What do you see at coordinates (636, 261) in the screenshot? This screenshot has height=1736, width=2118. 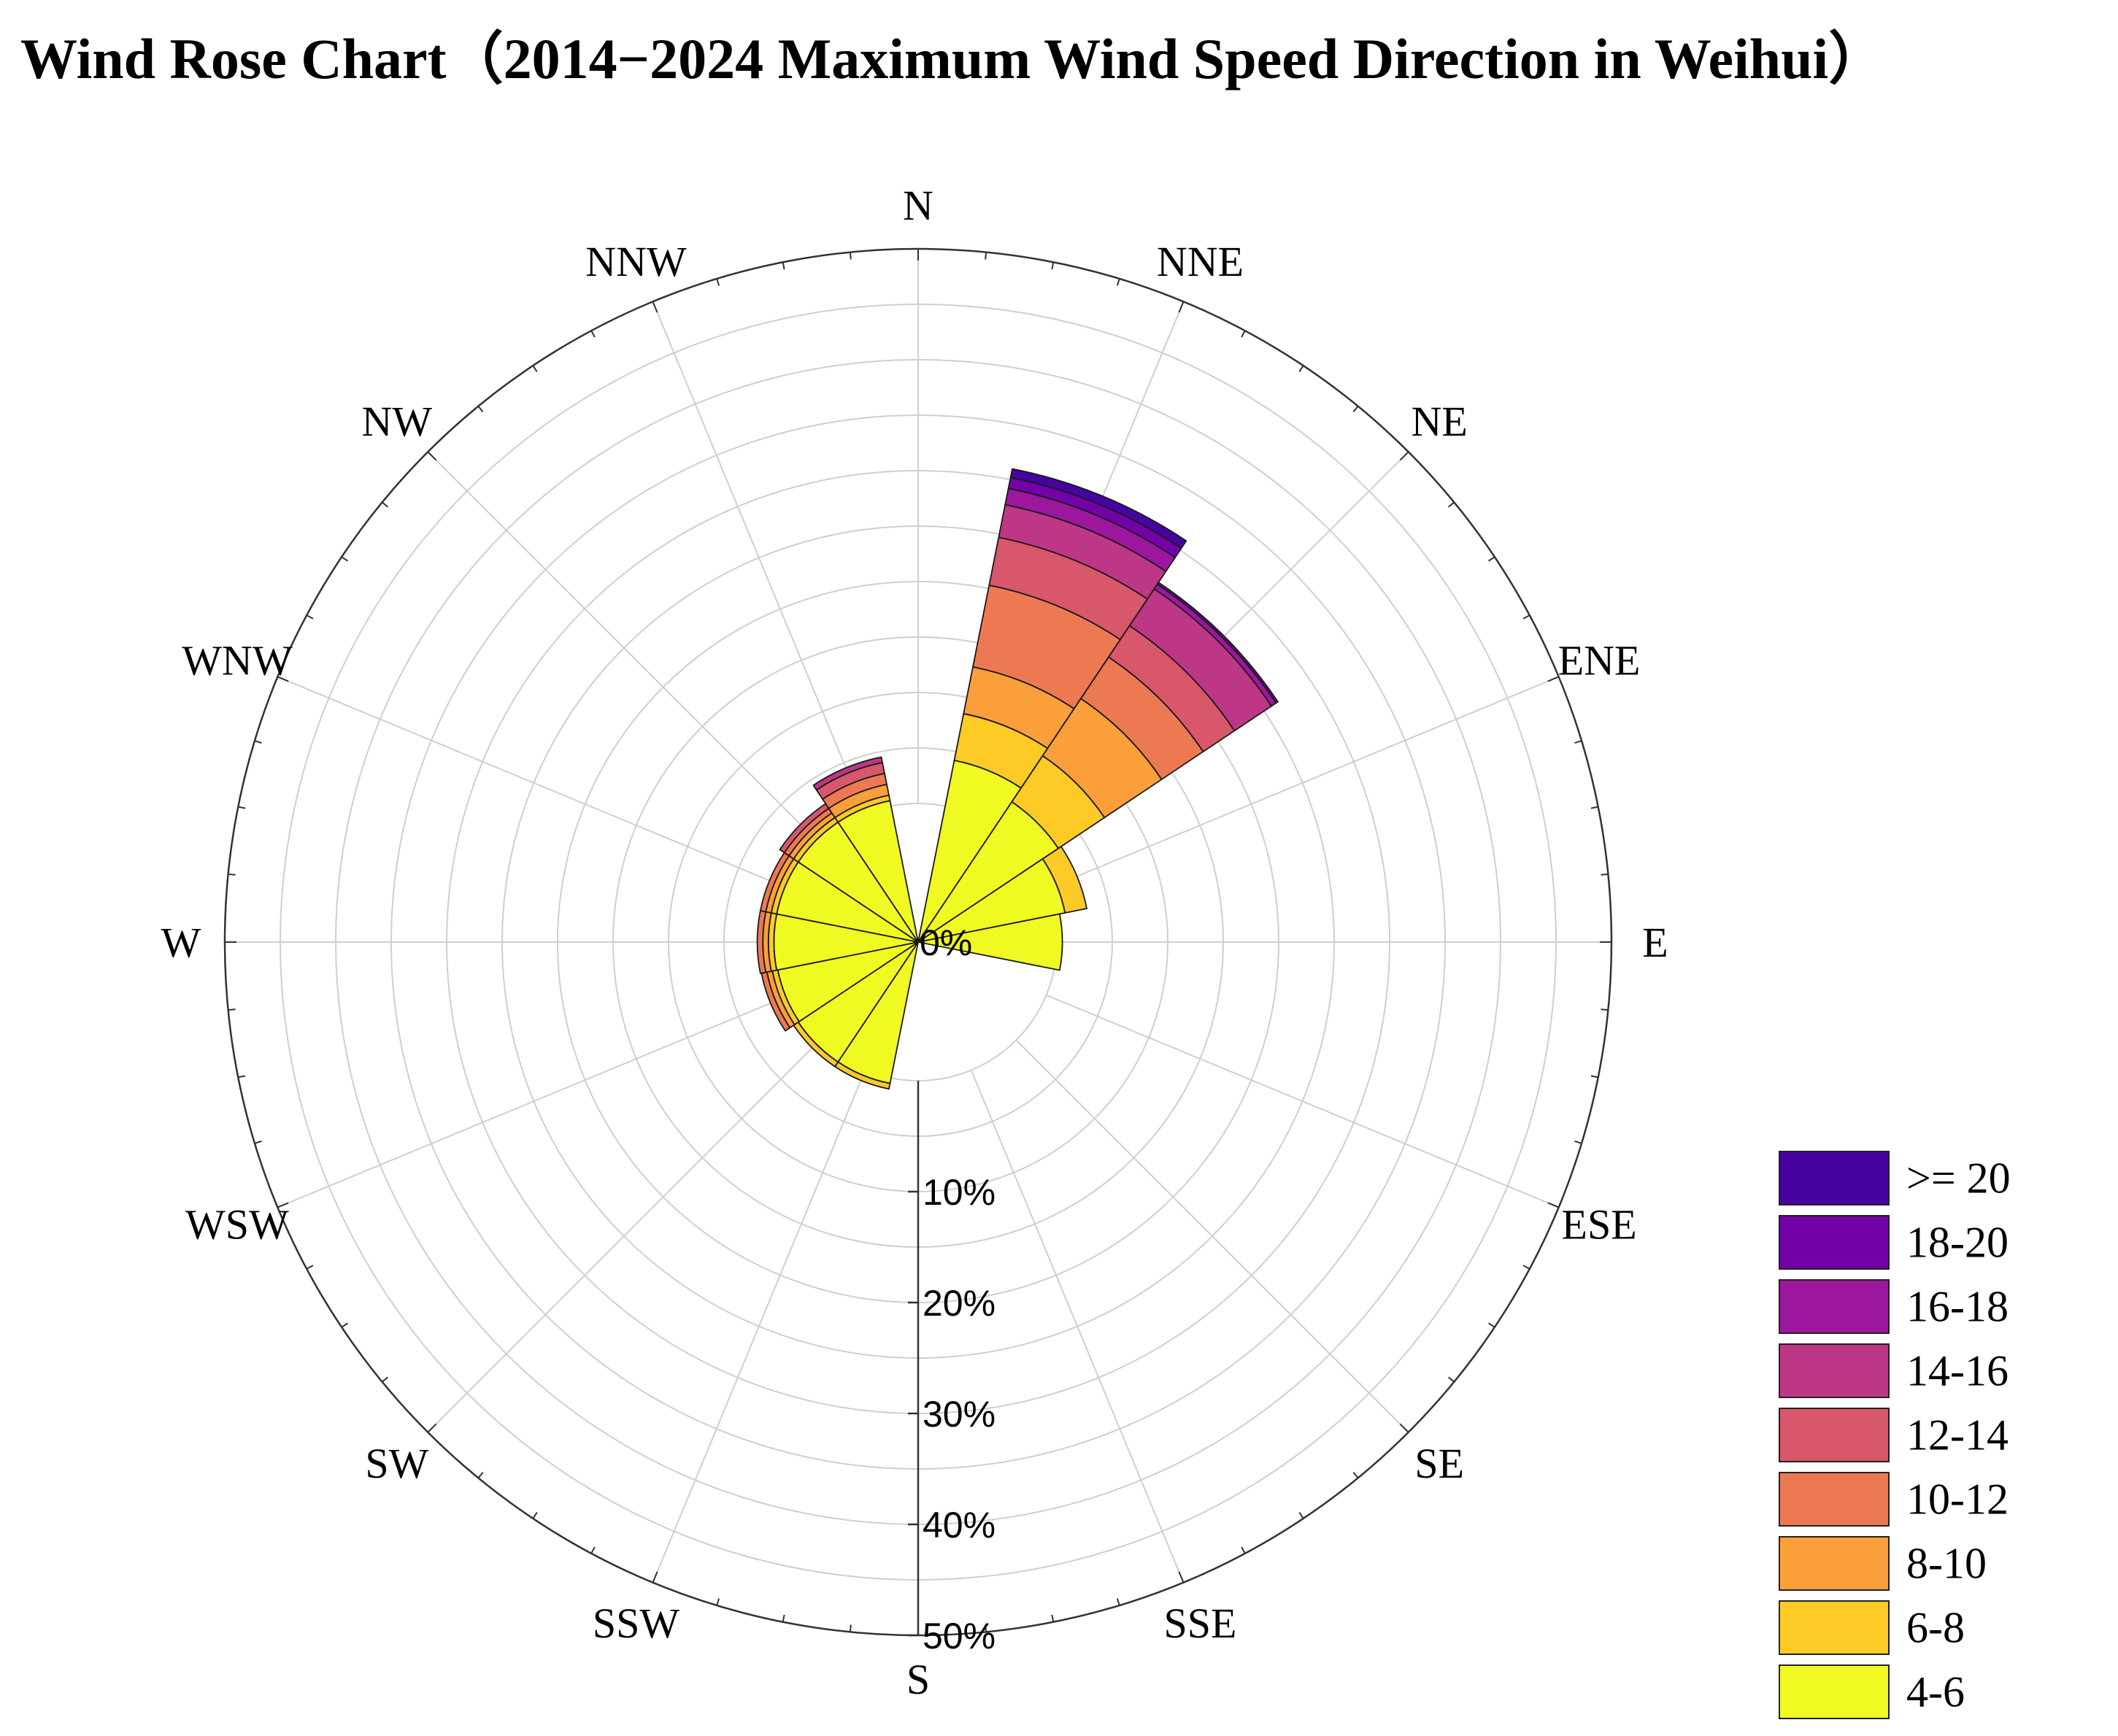 I see `direction-label-nnw: NNW` at bounding box center [636, 261].